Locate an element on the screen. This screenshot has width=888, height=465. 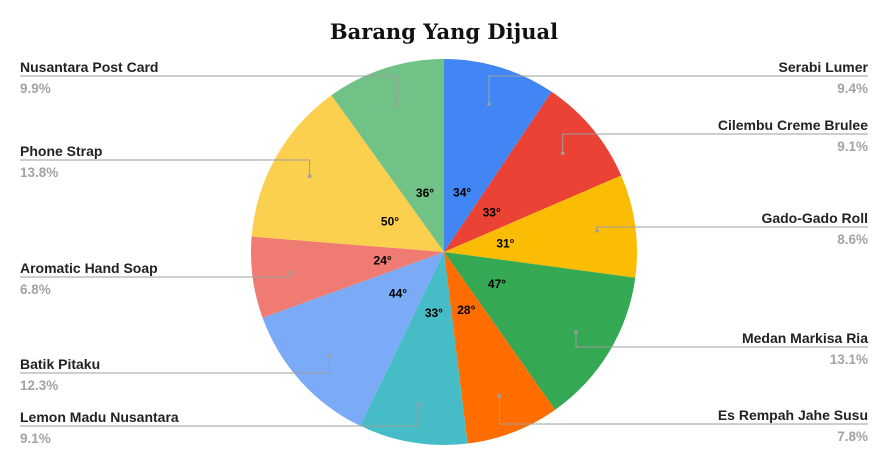
leader-line-phone-strap is located at coordinates (165, 168).